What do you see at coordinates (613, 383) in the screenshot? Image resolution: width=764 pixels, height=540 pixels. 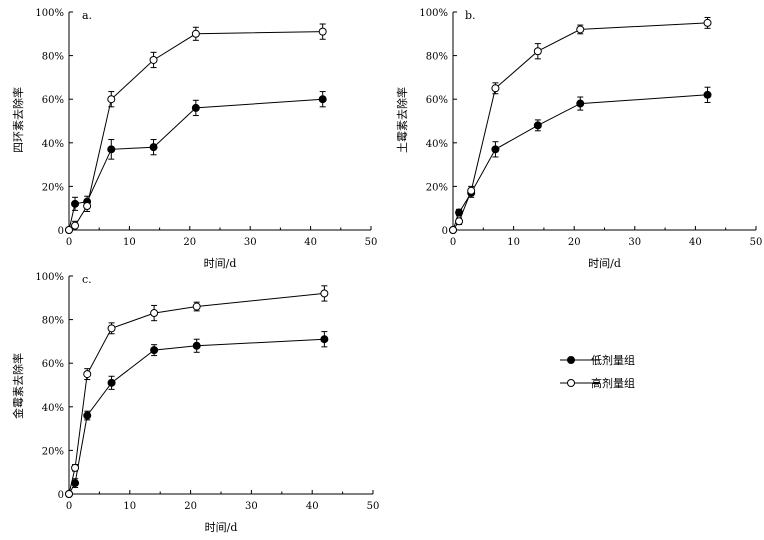 I see `legend-label-high: 高剂量组` at bounding box center [613, 383].